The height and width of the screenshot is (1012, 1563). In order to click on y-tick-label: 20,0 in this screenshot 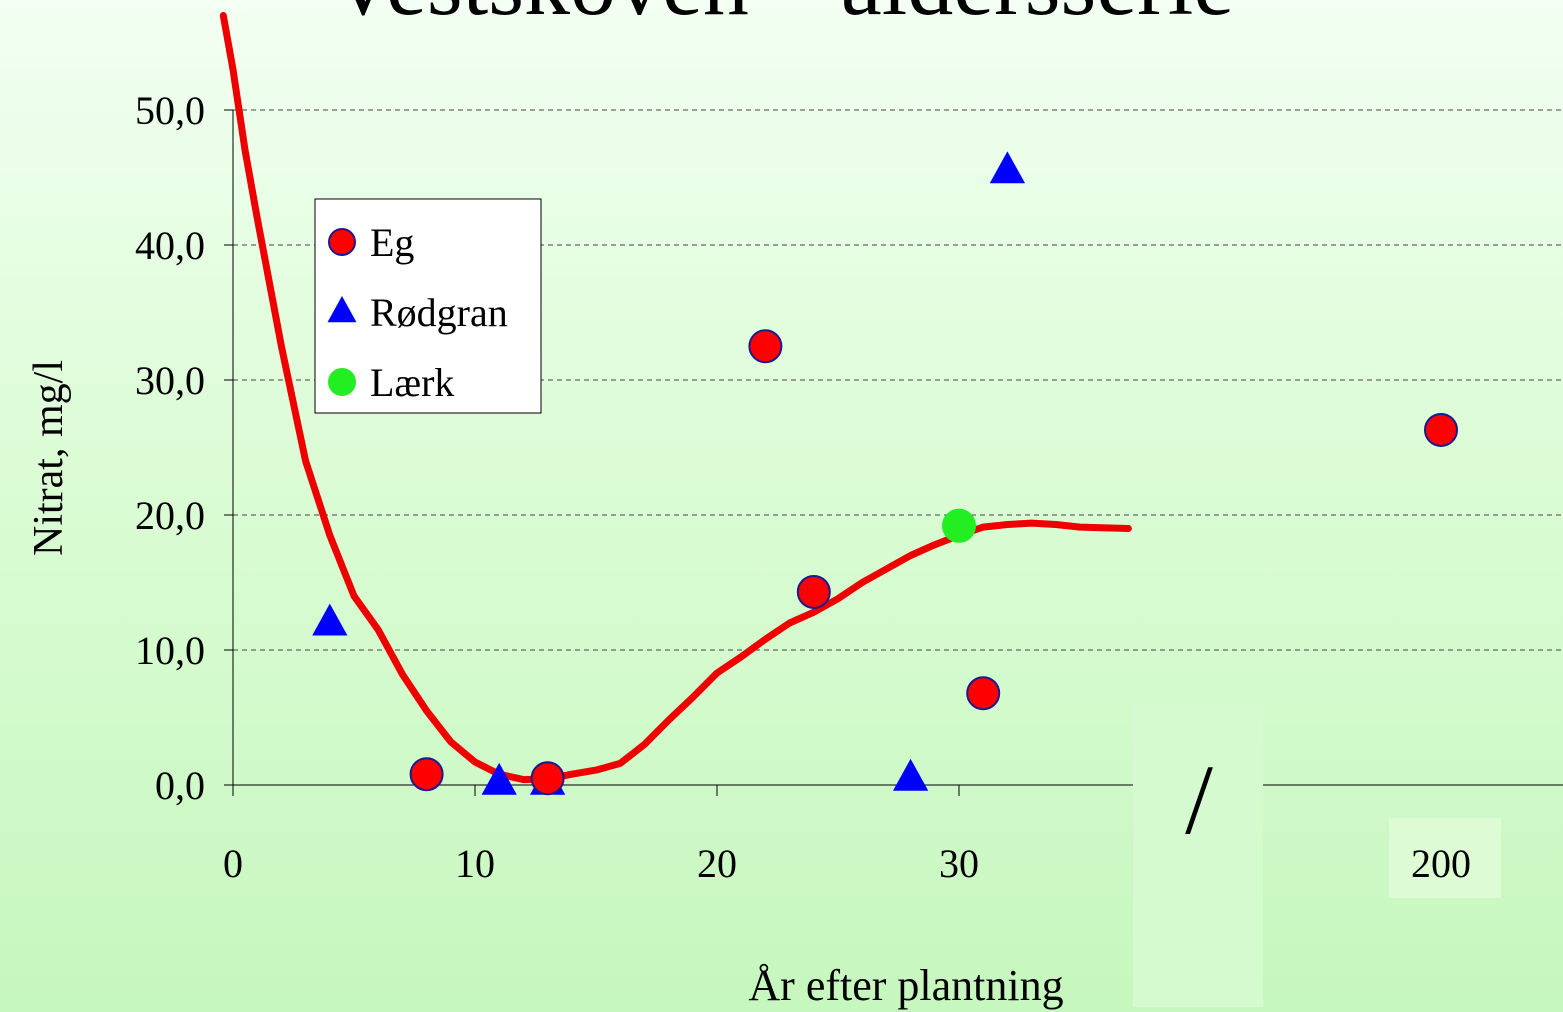, I will do `click(170, 515)`.